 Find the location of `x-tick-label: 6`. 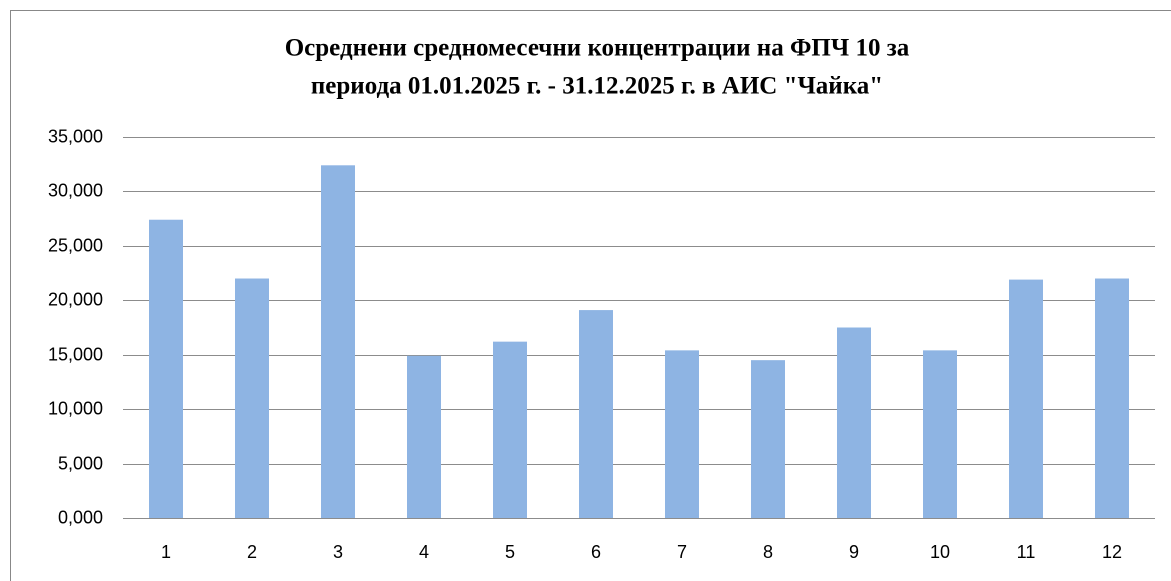

x-tick-label: 6 is located at coordinates (596, 552).